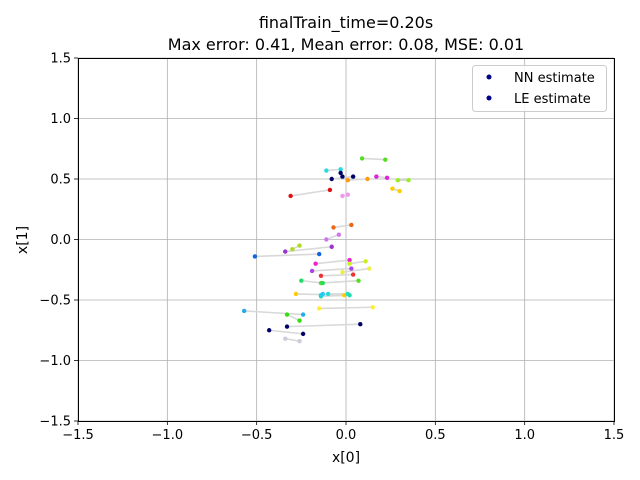 The width and height of the screenshot is (640, 480). What do you see at coordinates (552, 99) in the screenshot?
I see `legend-label-le: LE estimate` at bounding box center [552, 99].